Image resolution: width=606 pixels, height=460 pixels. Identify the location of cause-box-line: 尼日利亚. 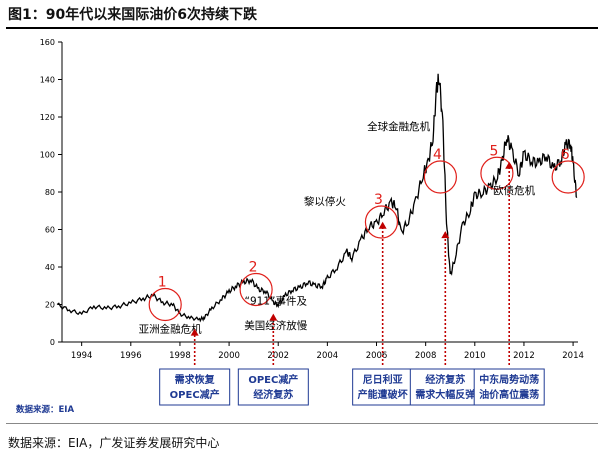
(383, 379).